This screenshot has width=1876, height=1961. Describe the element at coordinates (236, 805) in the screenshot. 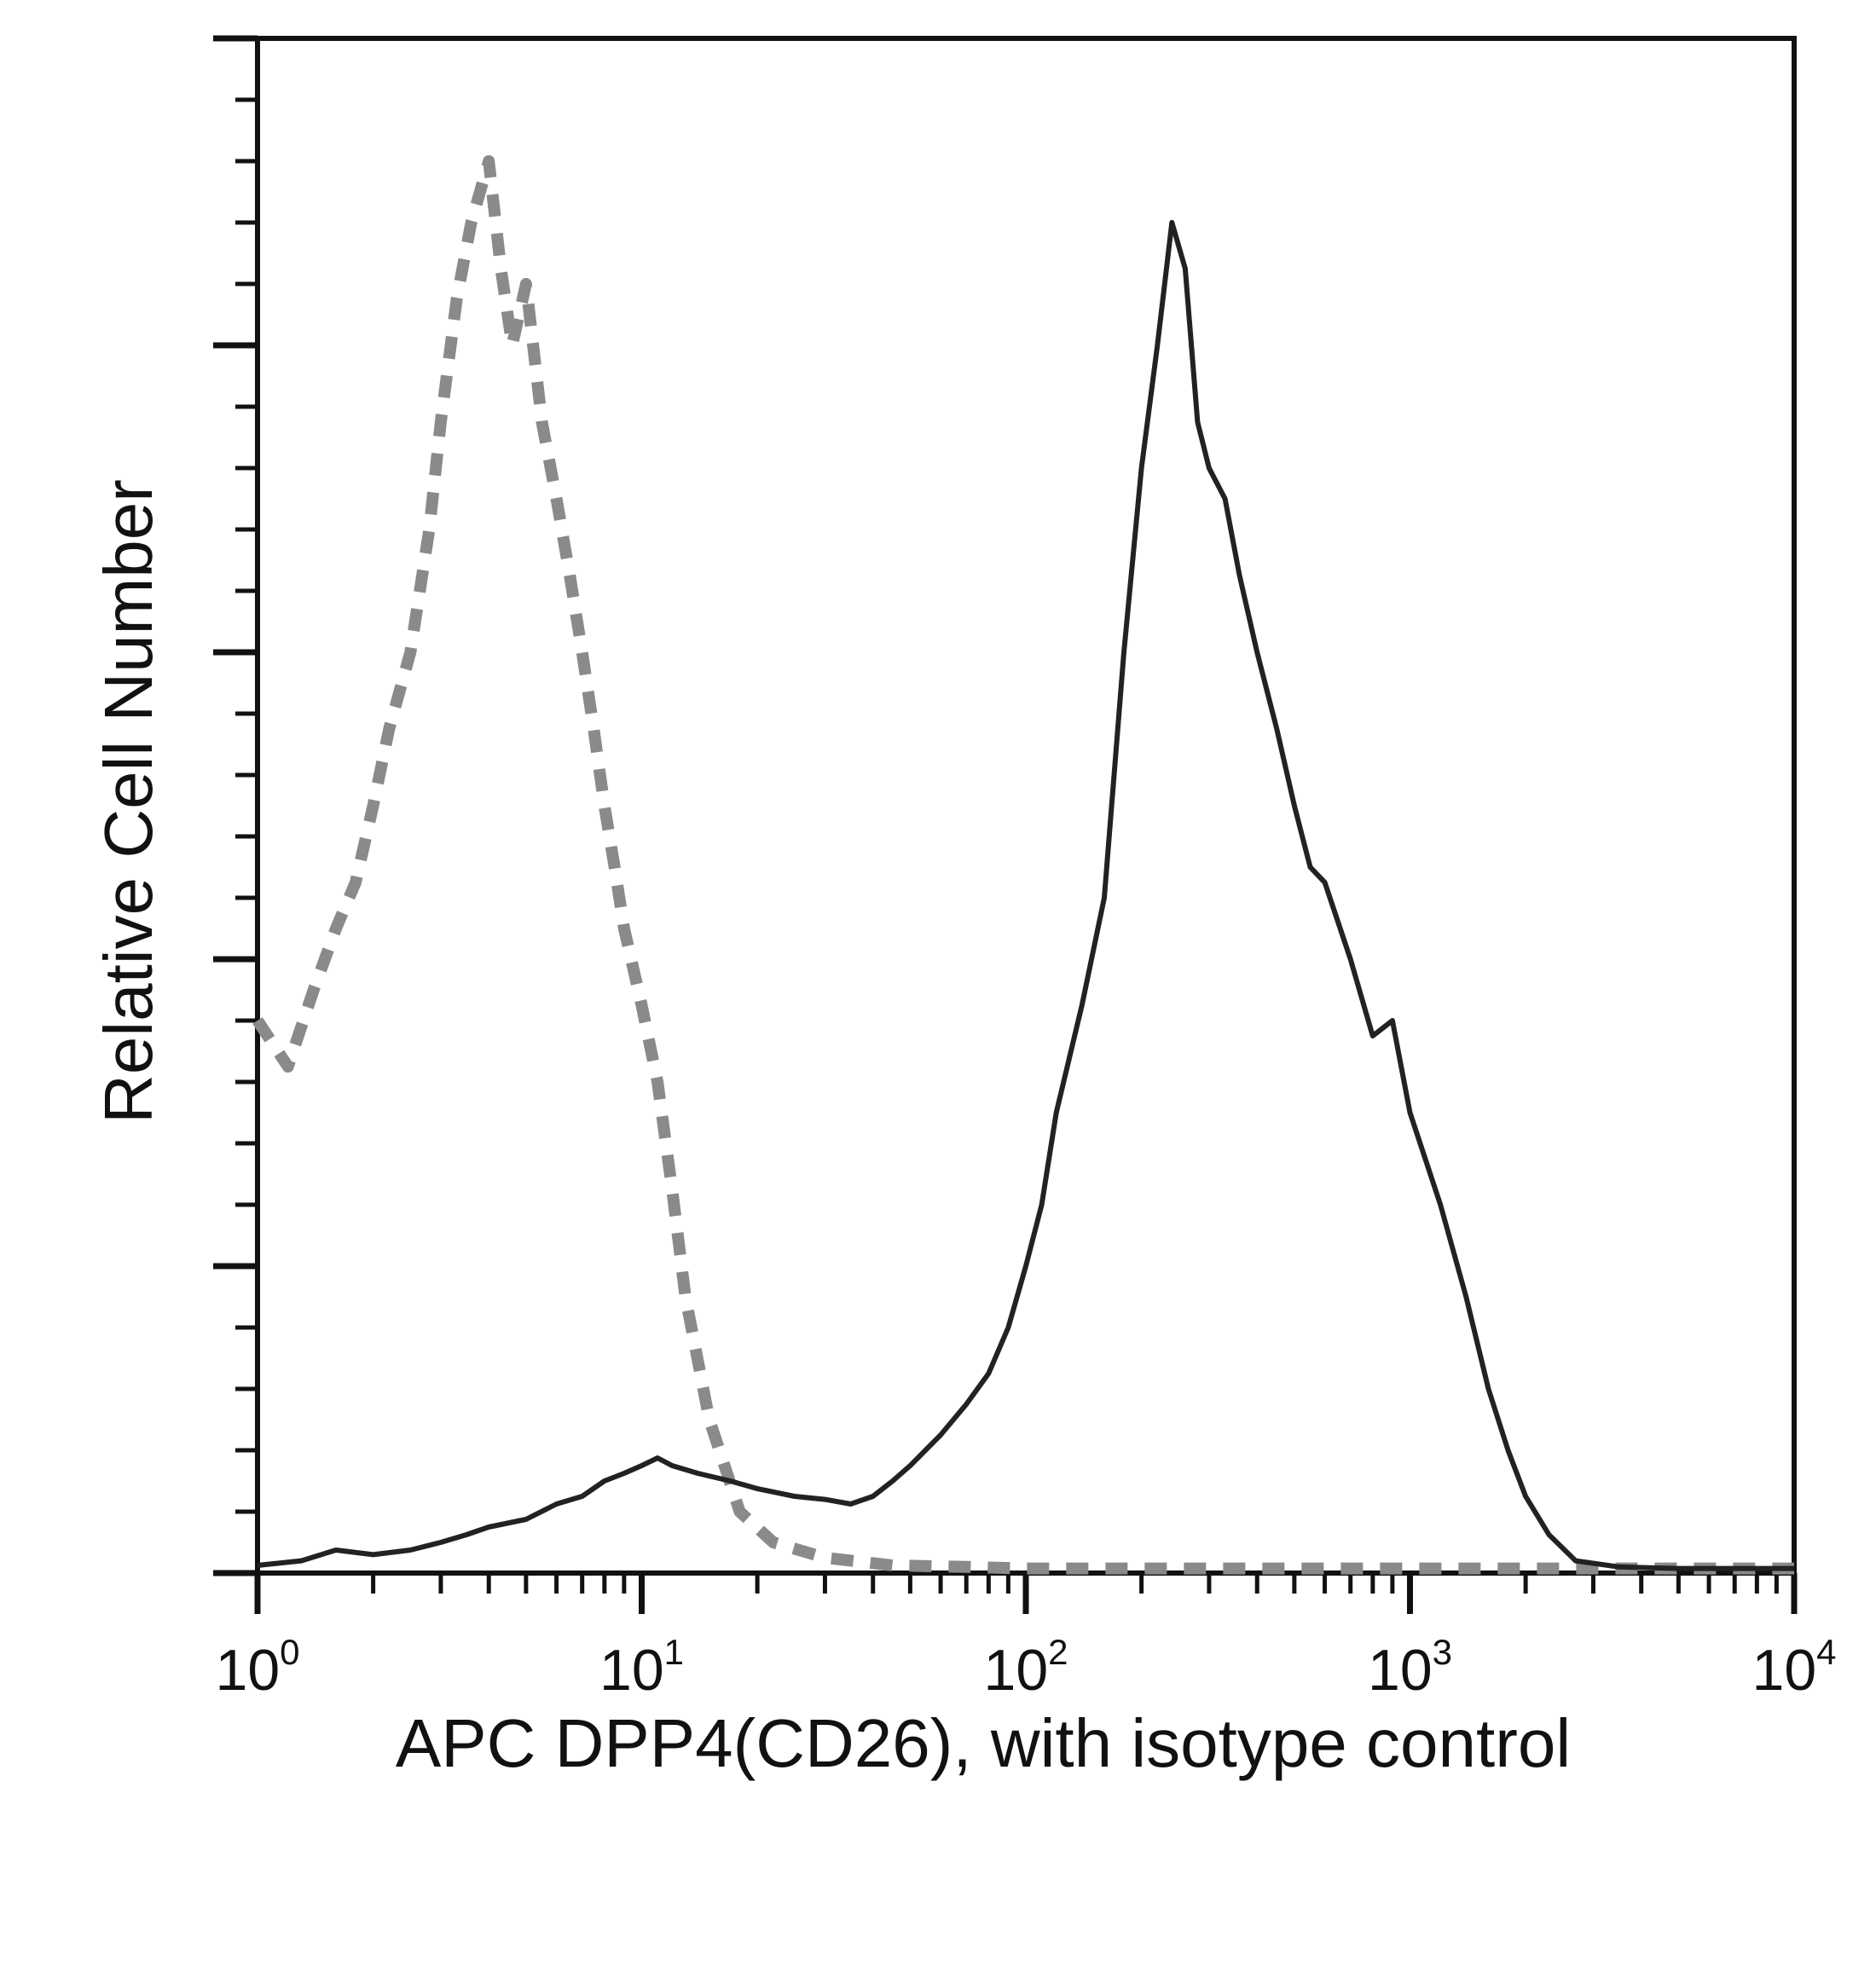

I see `y-axis-ticks` at that location.